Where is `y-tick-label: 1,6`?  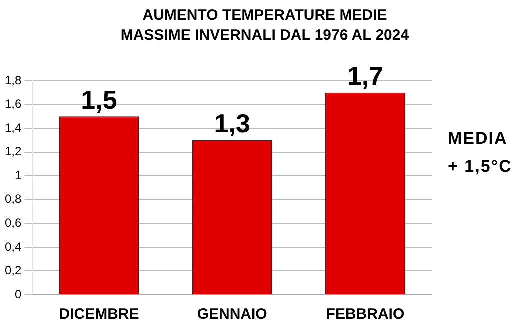
y-tick-label: 1,6 is located at coordinates (13, 104).